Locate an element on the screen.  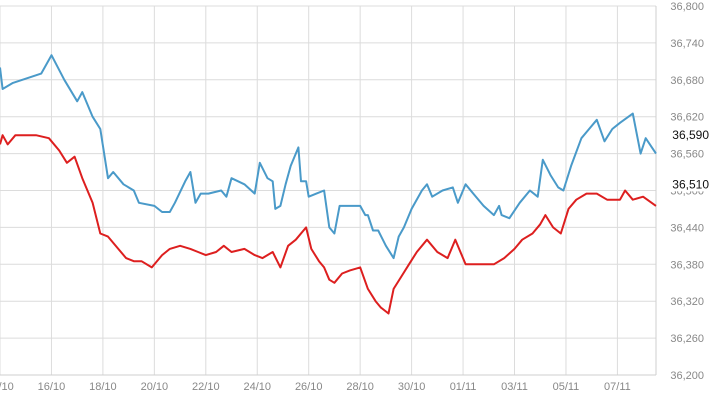
y-tick-label: 36,800 is located at coordinates (687, 7).